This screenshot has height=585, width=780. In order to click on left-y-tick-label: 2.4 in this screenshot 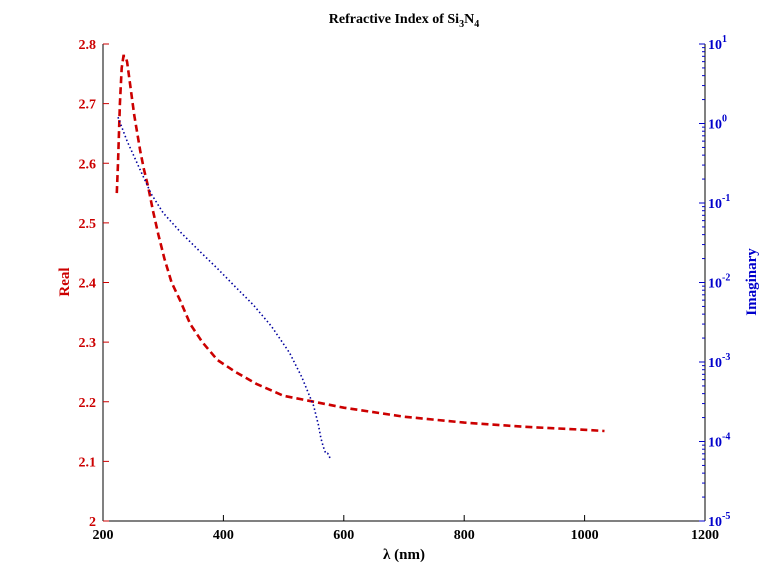, I will do `click(88, 284)`.